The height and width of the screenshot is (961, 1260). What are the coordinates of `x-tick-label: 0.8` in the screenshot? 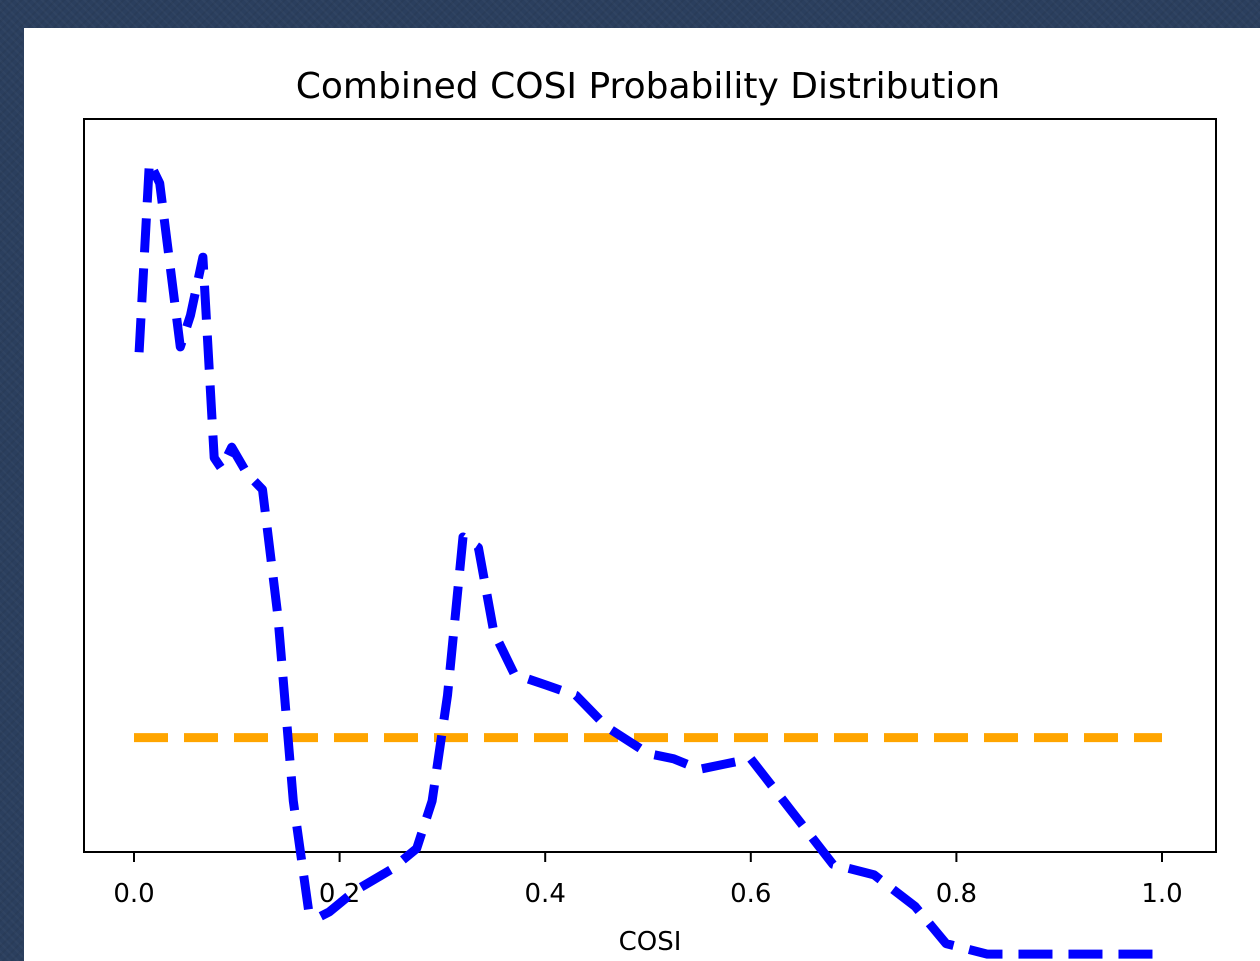 It's located at (956, 894).